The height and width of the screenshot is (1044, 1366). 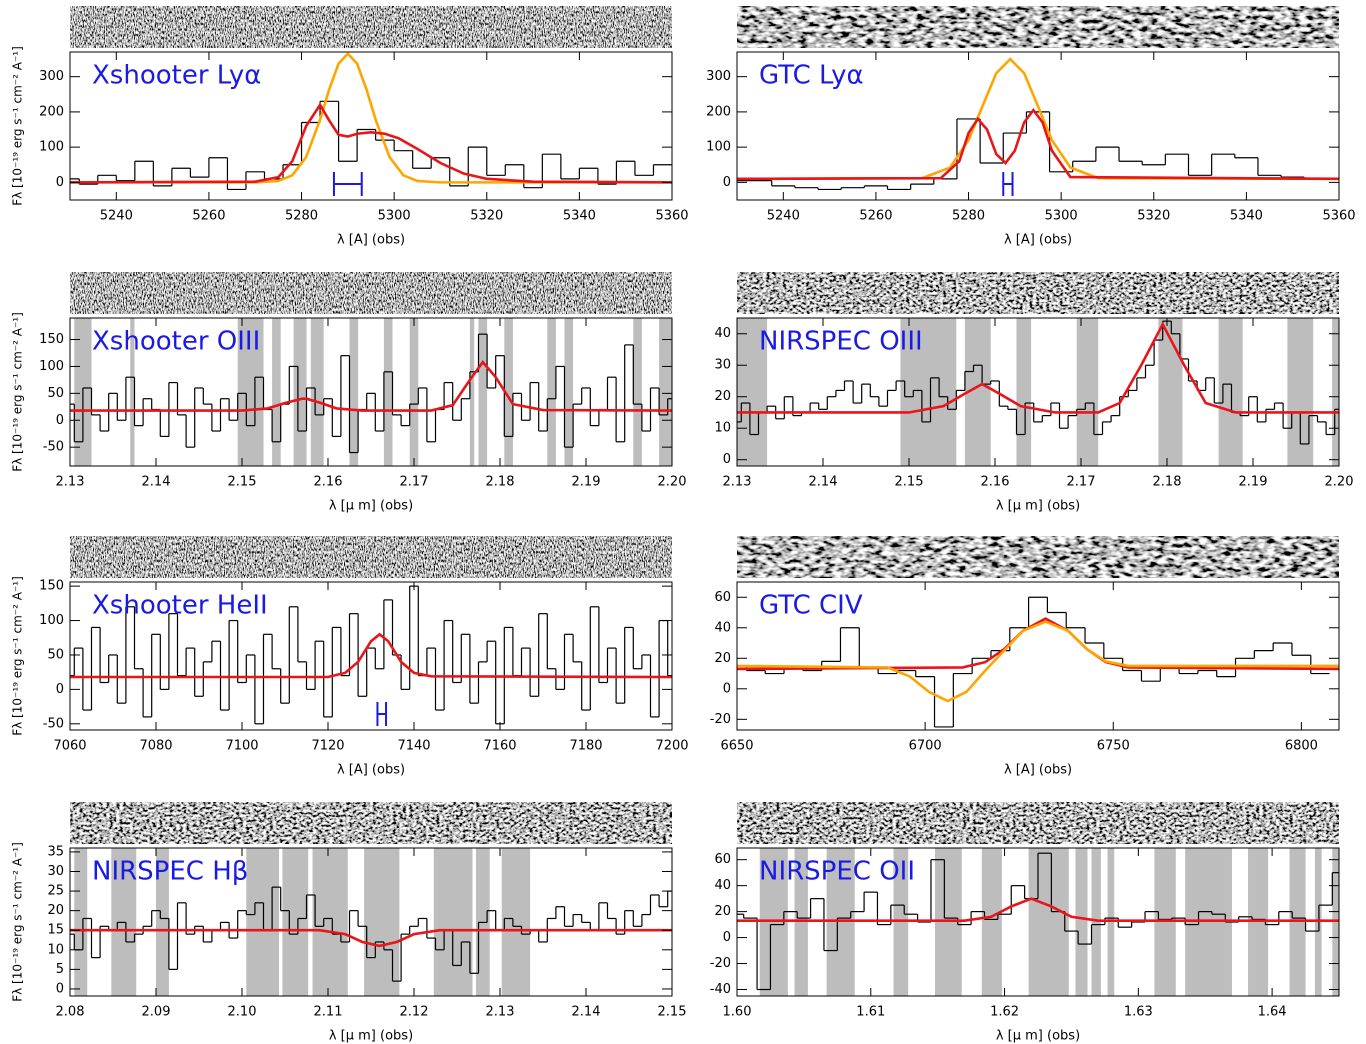 I want to click on x-tick-label: 7100, so click(x=241, y=746).